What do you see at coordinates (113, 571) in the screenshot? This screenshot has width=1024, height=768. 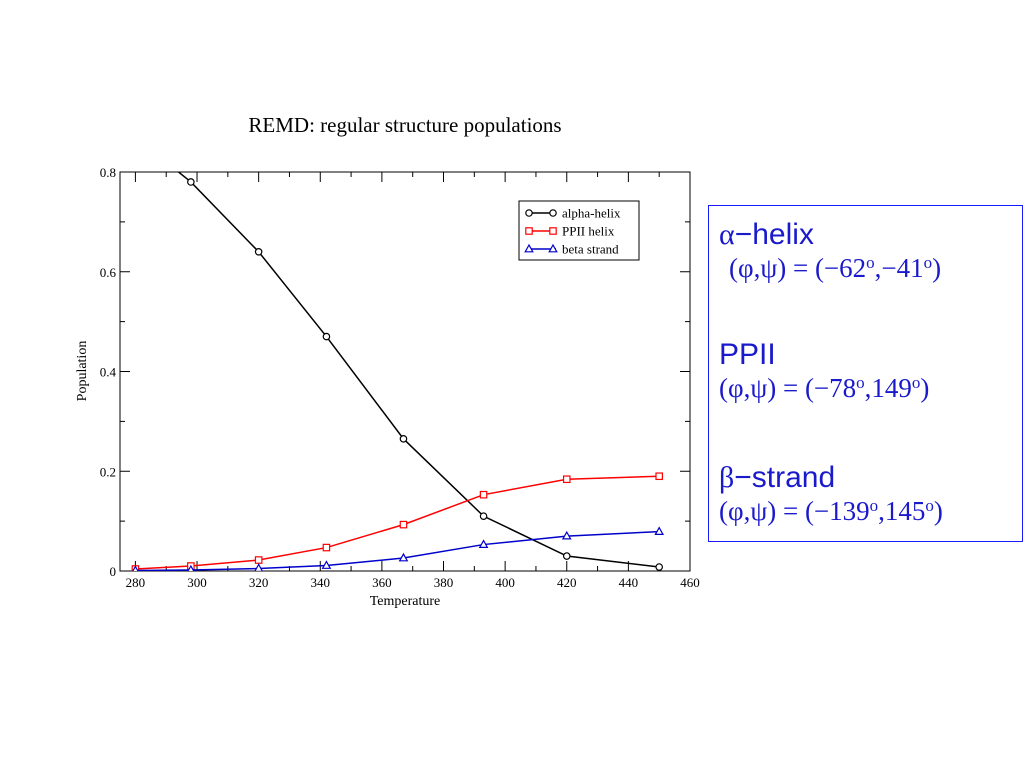 I see `y-tick-label: 0` at bounding box center [113, 571].